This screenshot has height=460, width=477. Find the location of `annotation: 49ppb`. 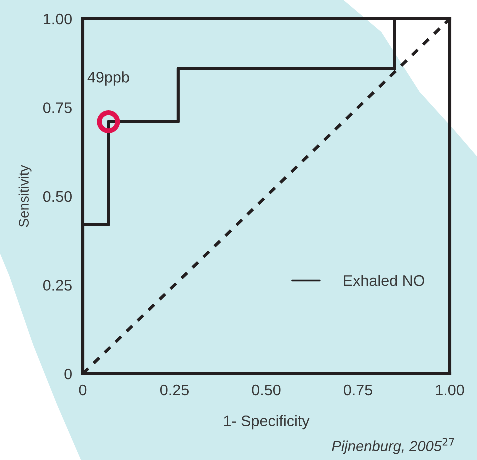

annotation: 49ppb is located at coordinates (109, 79).